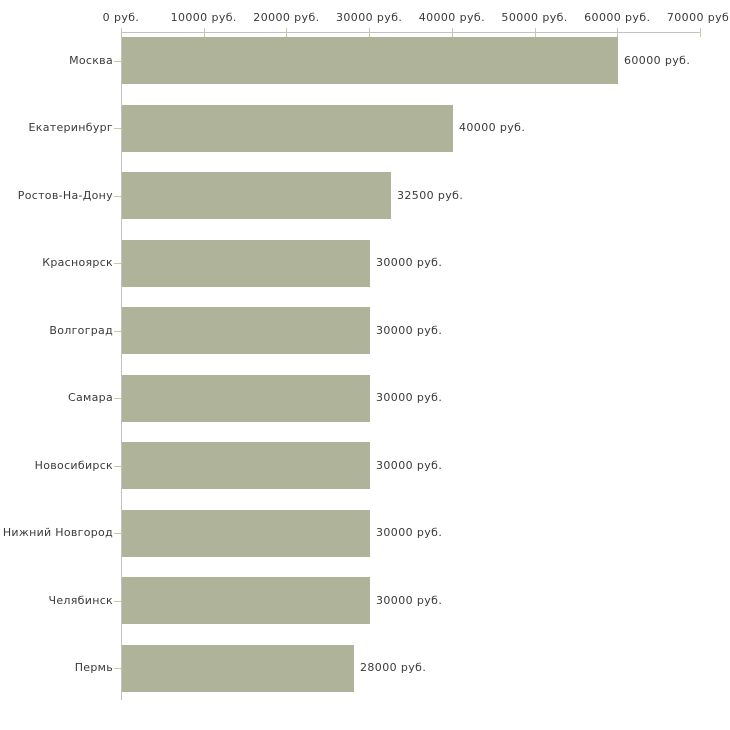 Image resolution: width=730 pixels, height=730 pixels. Describe the element at coordinates (698, 17) in the screenshot. I see `x-axis-tick-label: 70000 руб.` at that location.